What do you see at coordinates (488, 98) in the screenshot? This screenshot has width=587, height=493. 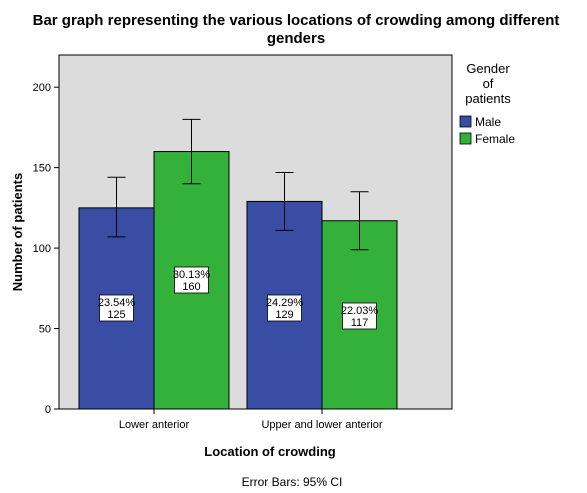 I see `legend-title-line-3: patients` at bounding box center [488, 98].